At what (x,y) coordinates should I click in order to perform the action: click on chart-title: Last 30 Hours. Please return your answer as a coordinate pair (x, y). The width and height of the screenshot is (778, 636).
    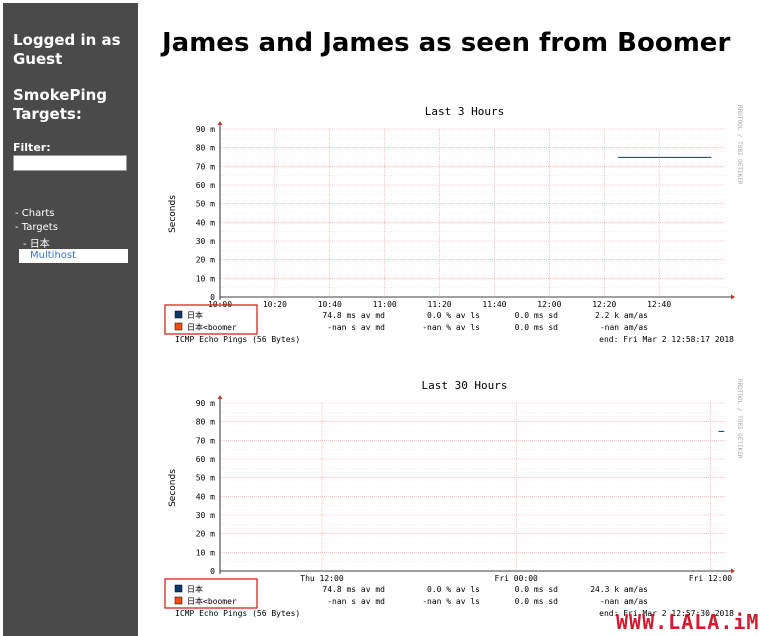
    Looking at the image, I should click on (464, 385).